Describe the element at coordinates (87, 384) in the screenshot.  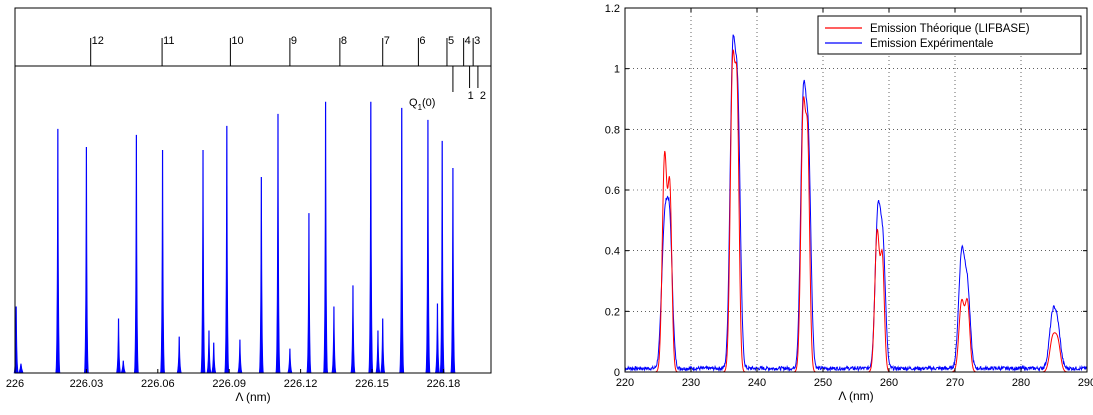
I see `x-tick-label: 226.03` at that location.